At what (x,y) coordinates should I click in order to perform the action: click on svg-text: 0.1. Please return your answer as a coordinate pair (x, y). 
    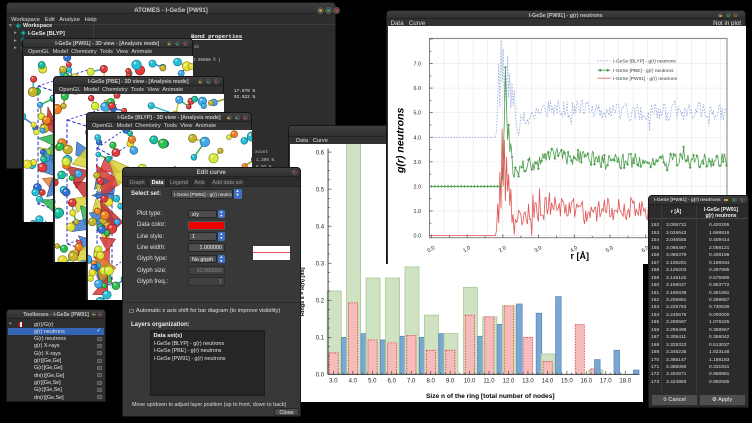
    Looking at the image, I should click on (320, 338).